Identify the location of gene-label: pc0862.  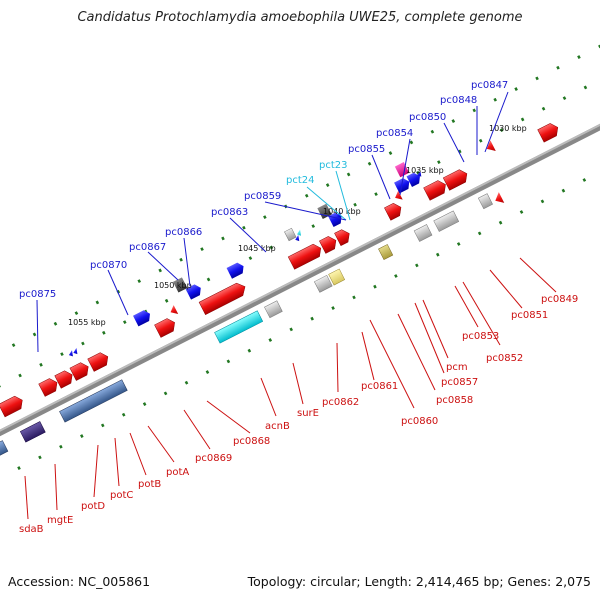
(340, 402).